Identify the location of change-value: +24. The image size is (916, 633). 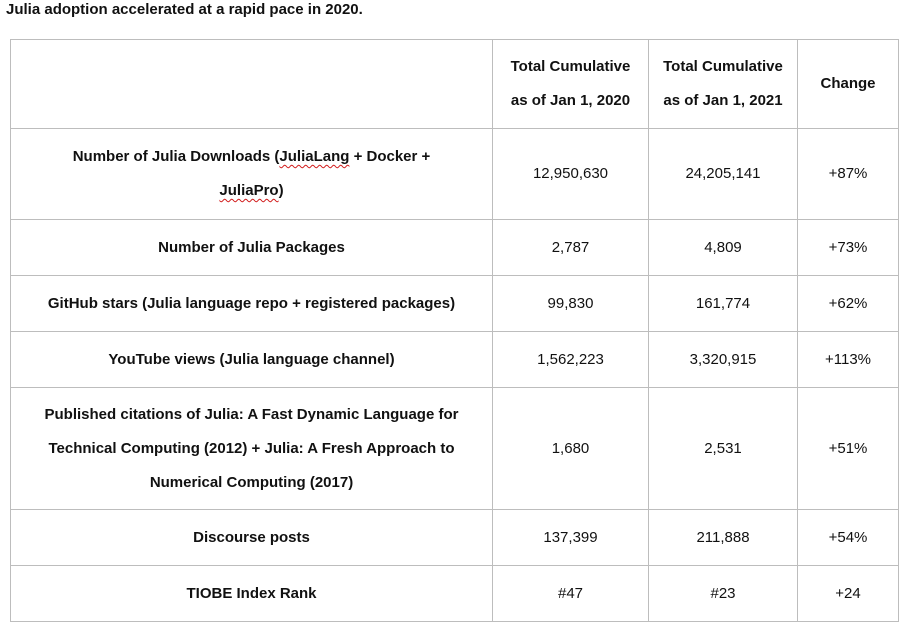
(848, 593).